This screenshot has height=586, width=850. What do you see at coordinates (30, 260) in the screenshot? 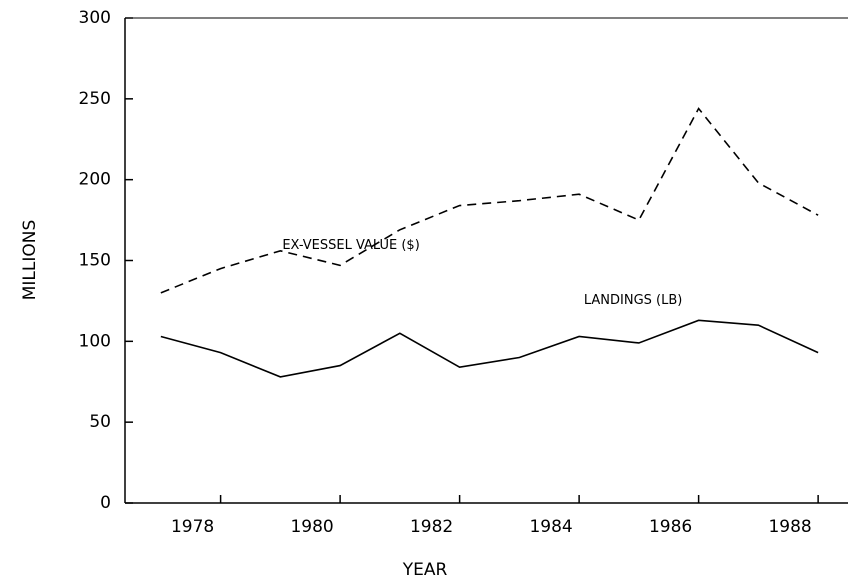
I see `y-axis-label: MILLIONS` at bounding box center [30, 260].